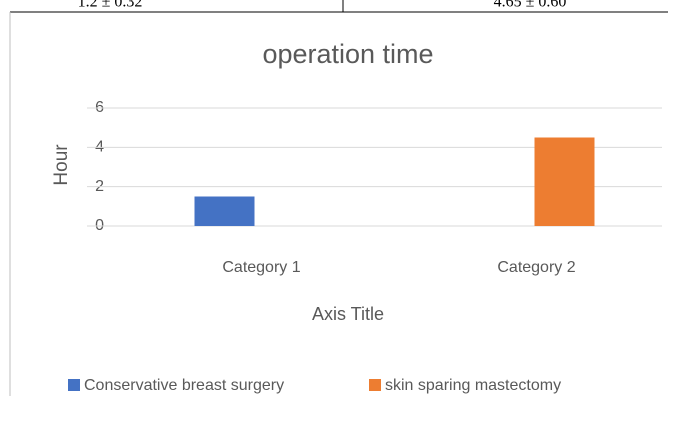 This screenshot has height=421, width=675. I want to click on y-axis-title: Hour, so click(61, 165).